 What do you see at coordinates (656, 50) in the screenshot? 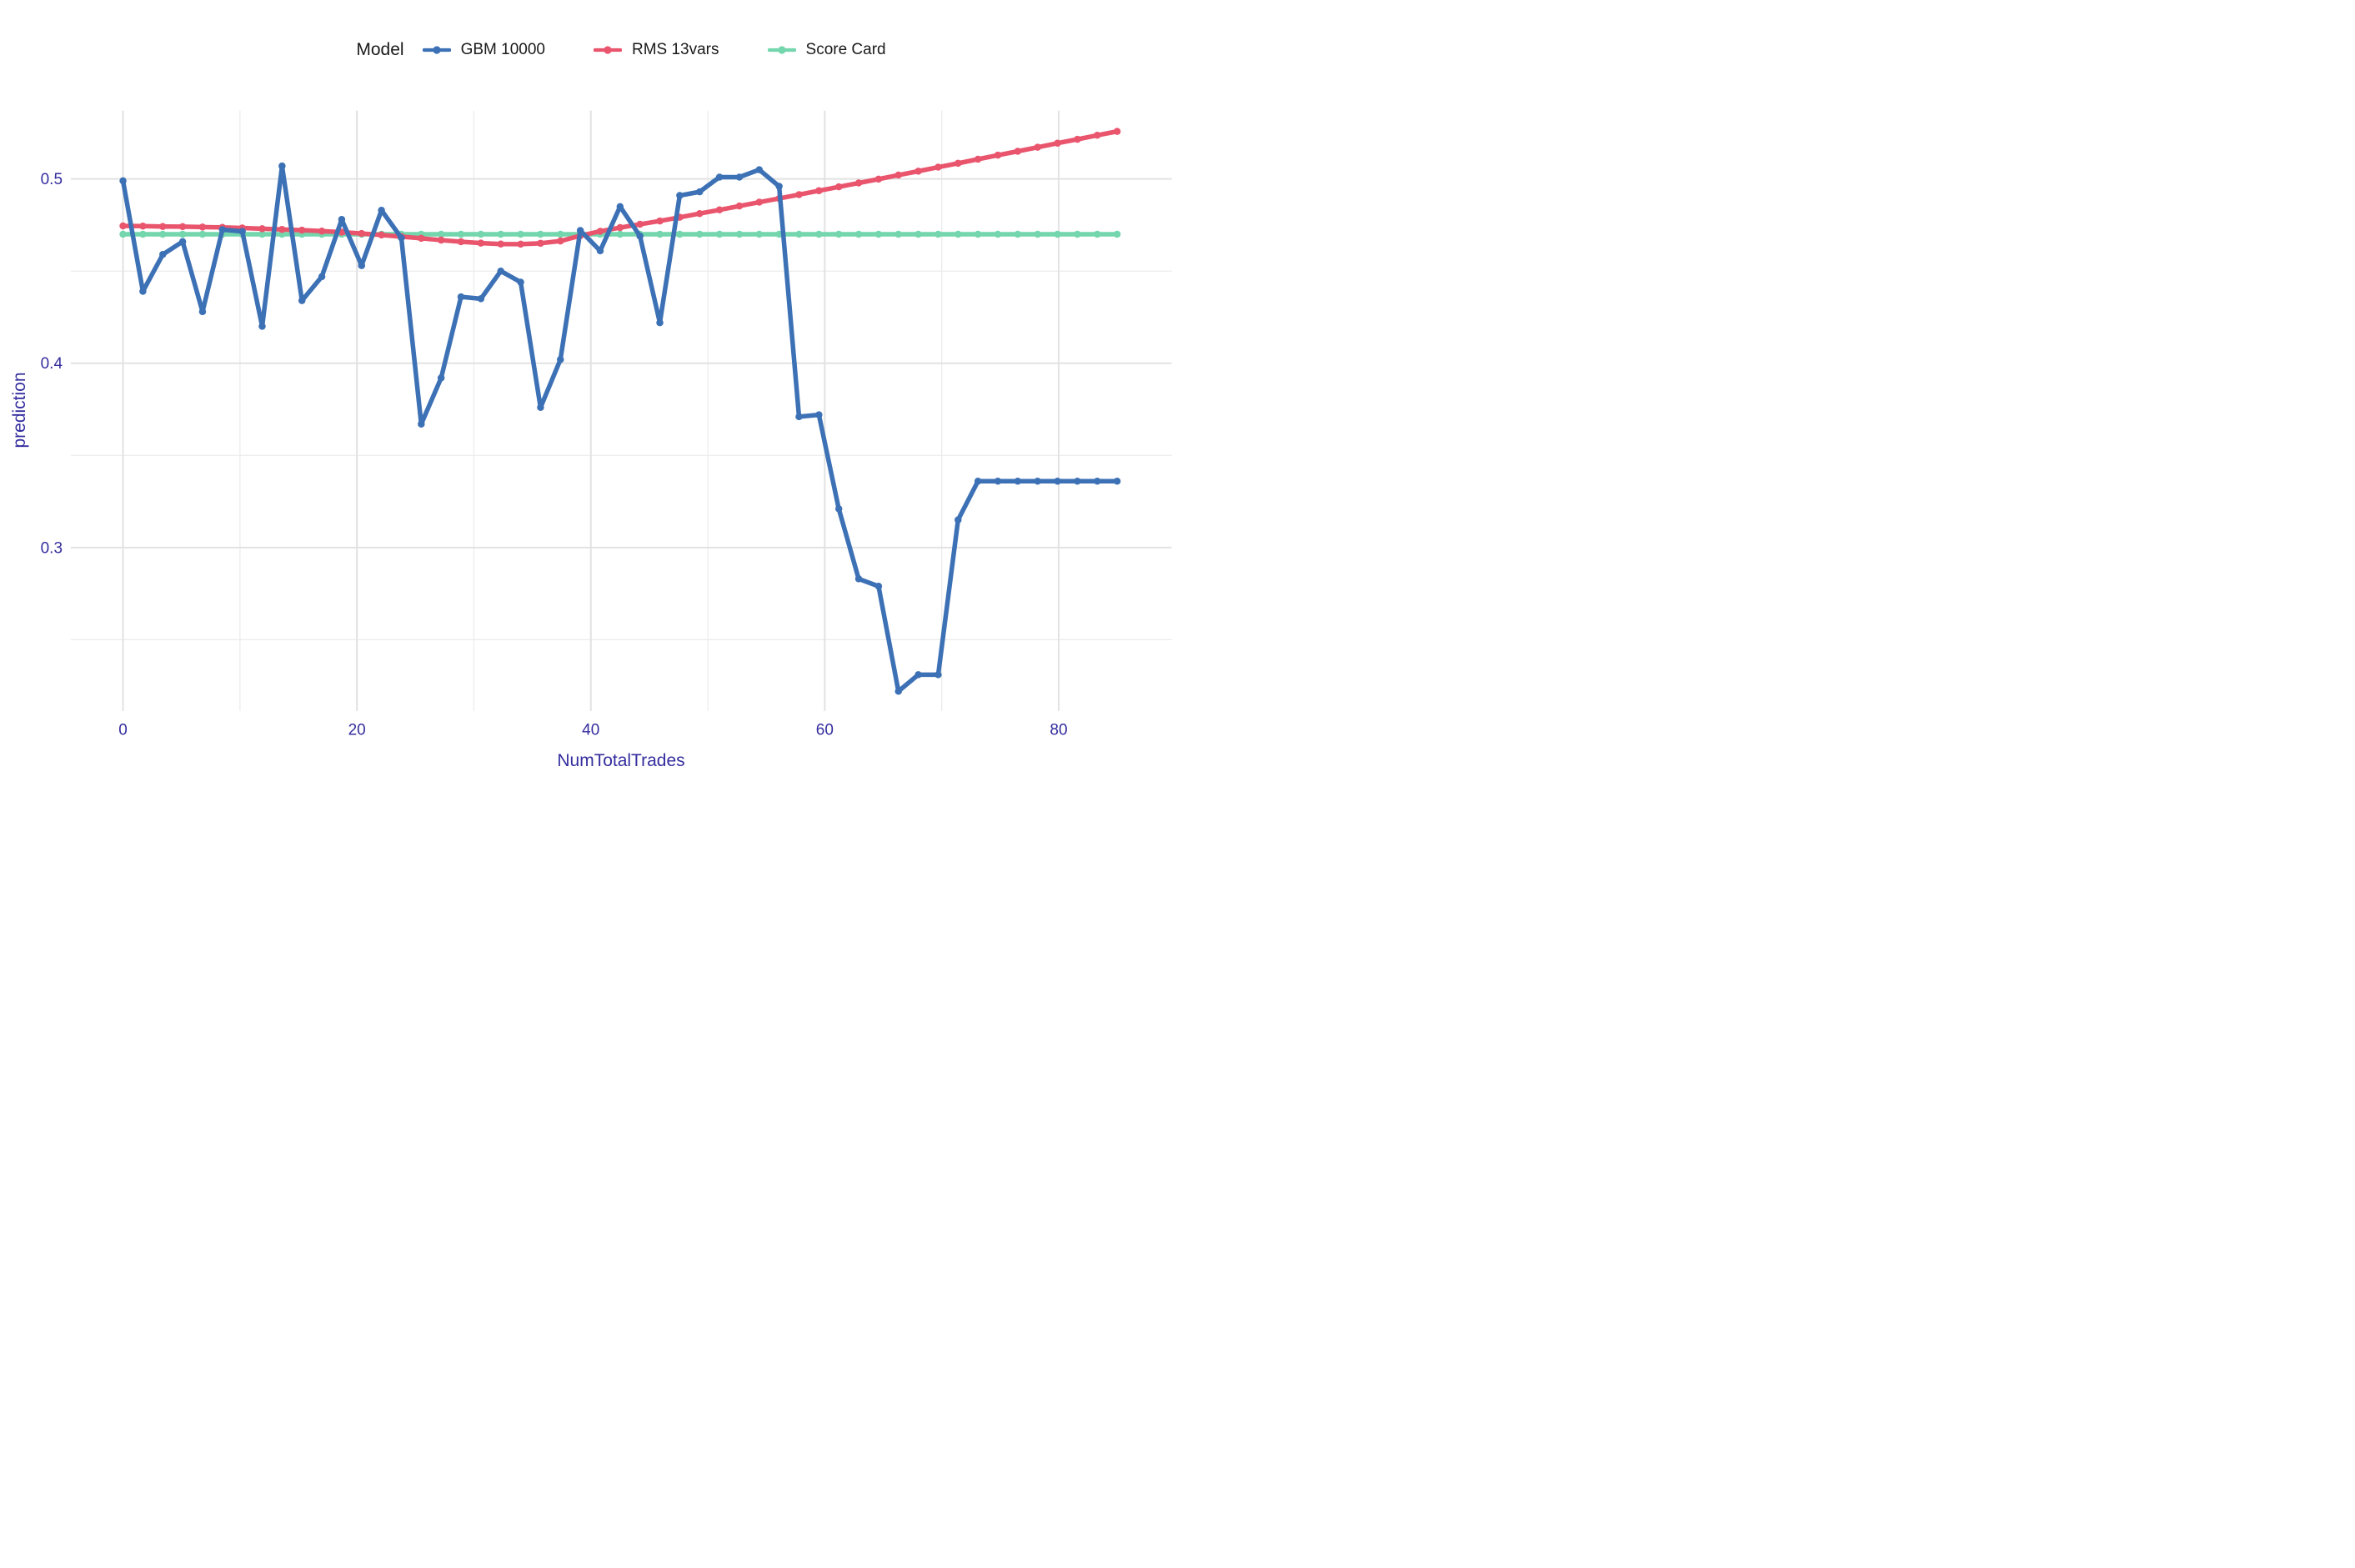
I see `legend-entry-rms-13vars: RMS 13vars` at bounding box center [656, 50].